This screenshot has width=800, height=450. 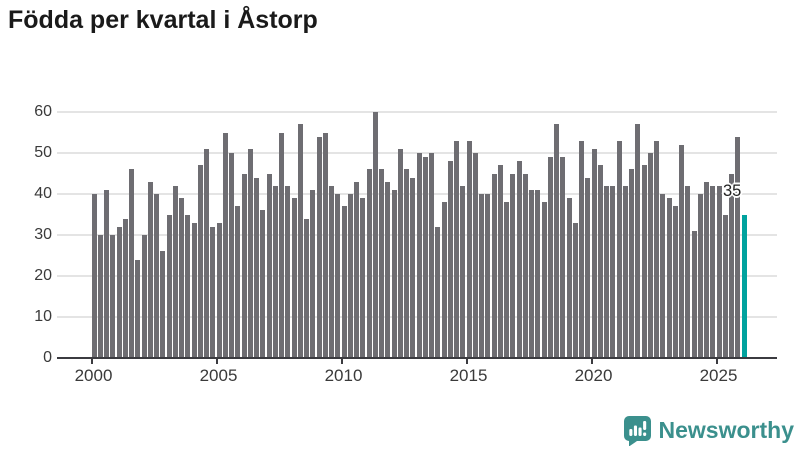 What do you see at coordinates (43, 193) in the screenshot?
I see `y-tick-label: 40` at bounding box center [43, 193].